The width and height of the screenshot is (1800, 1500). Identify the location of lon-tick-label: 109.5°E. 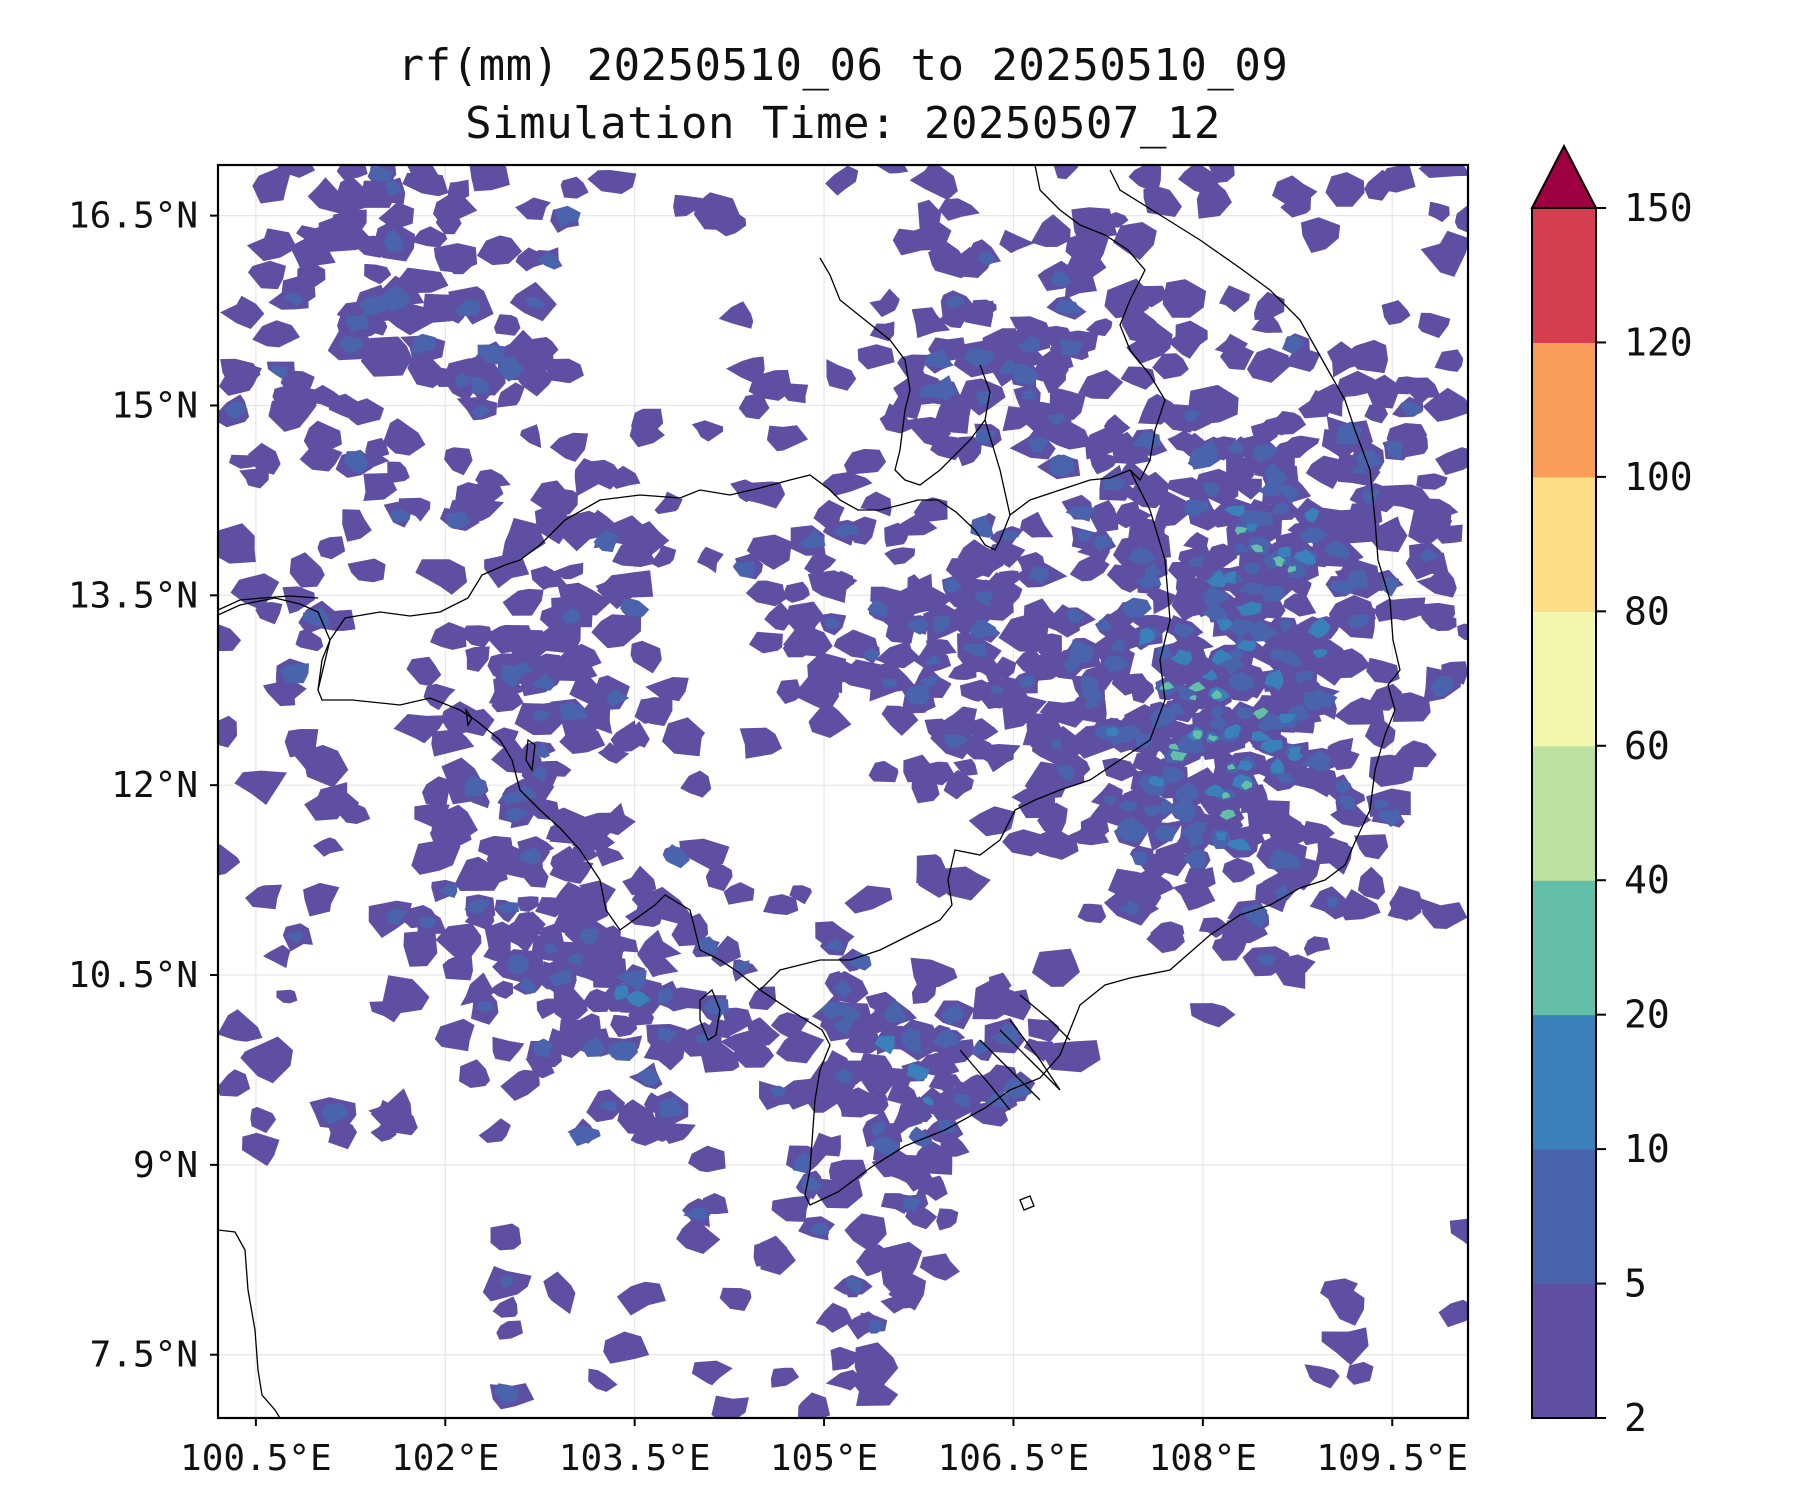
(1392, 1458).